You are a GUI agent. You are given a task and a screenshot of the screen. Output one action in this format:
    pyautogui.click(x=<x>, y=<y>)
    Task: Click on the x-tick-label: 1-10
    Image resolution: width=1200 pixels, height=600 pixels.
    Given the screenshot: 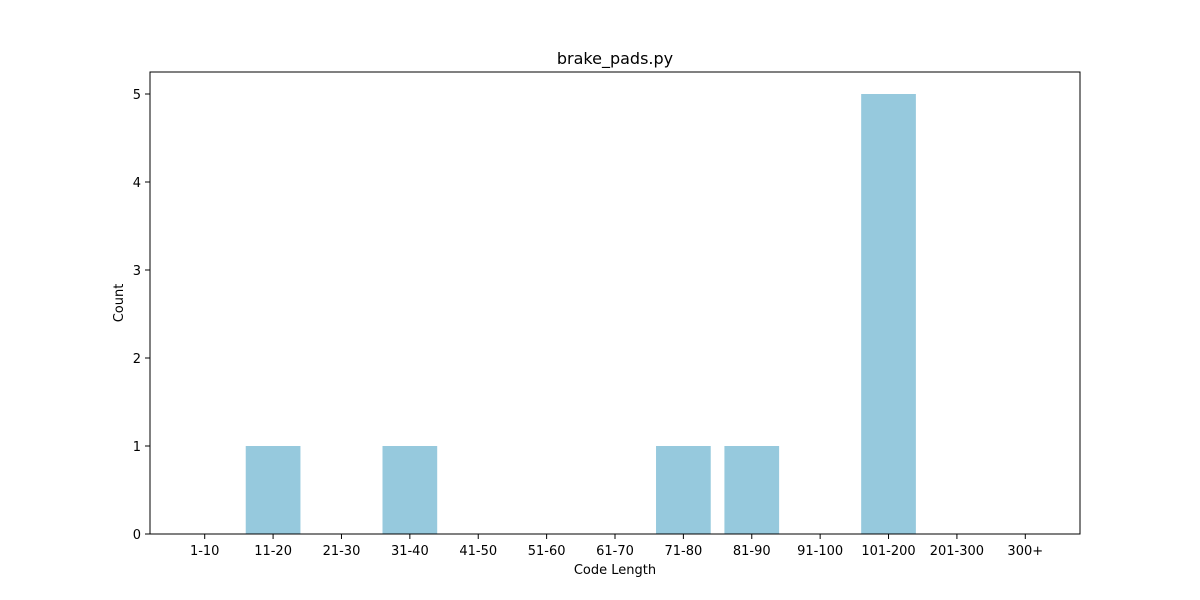 What is the action you would take?
    pyautogui.click(x=205, y=551)
    